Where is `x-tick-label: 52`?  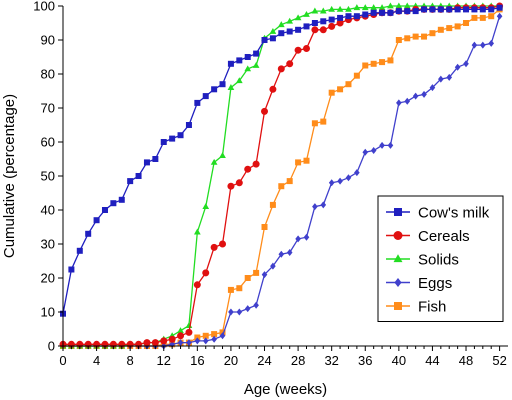
x-tick-label: 52 is located at coordinates (499, 360).